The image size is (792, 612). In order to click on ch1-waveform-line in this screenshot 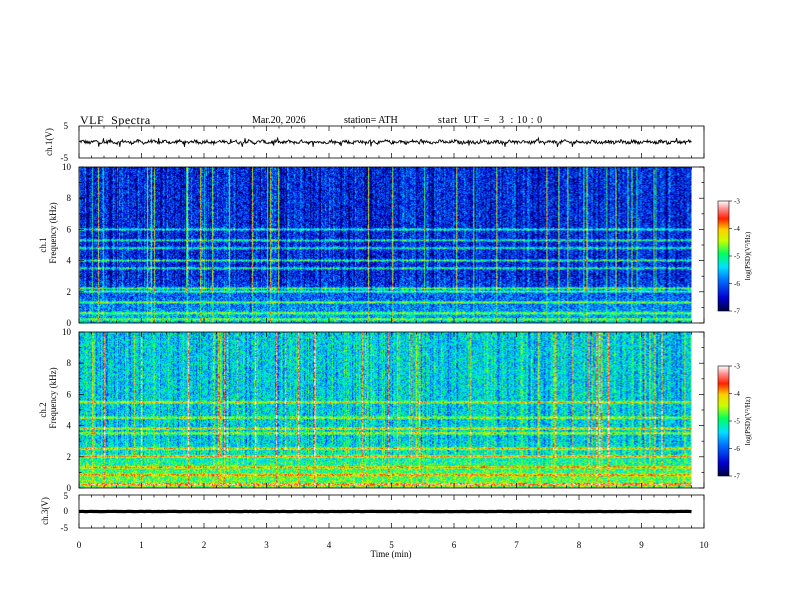, I will do `click(385, 141)`.